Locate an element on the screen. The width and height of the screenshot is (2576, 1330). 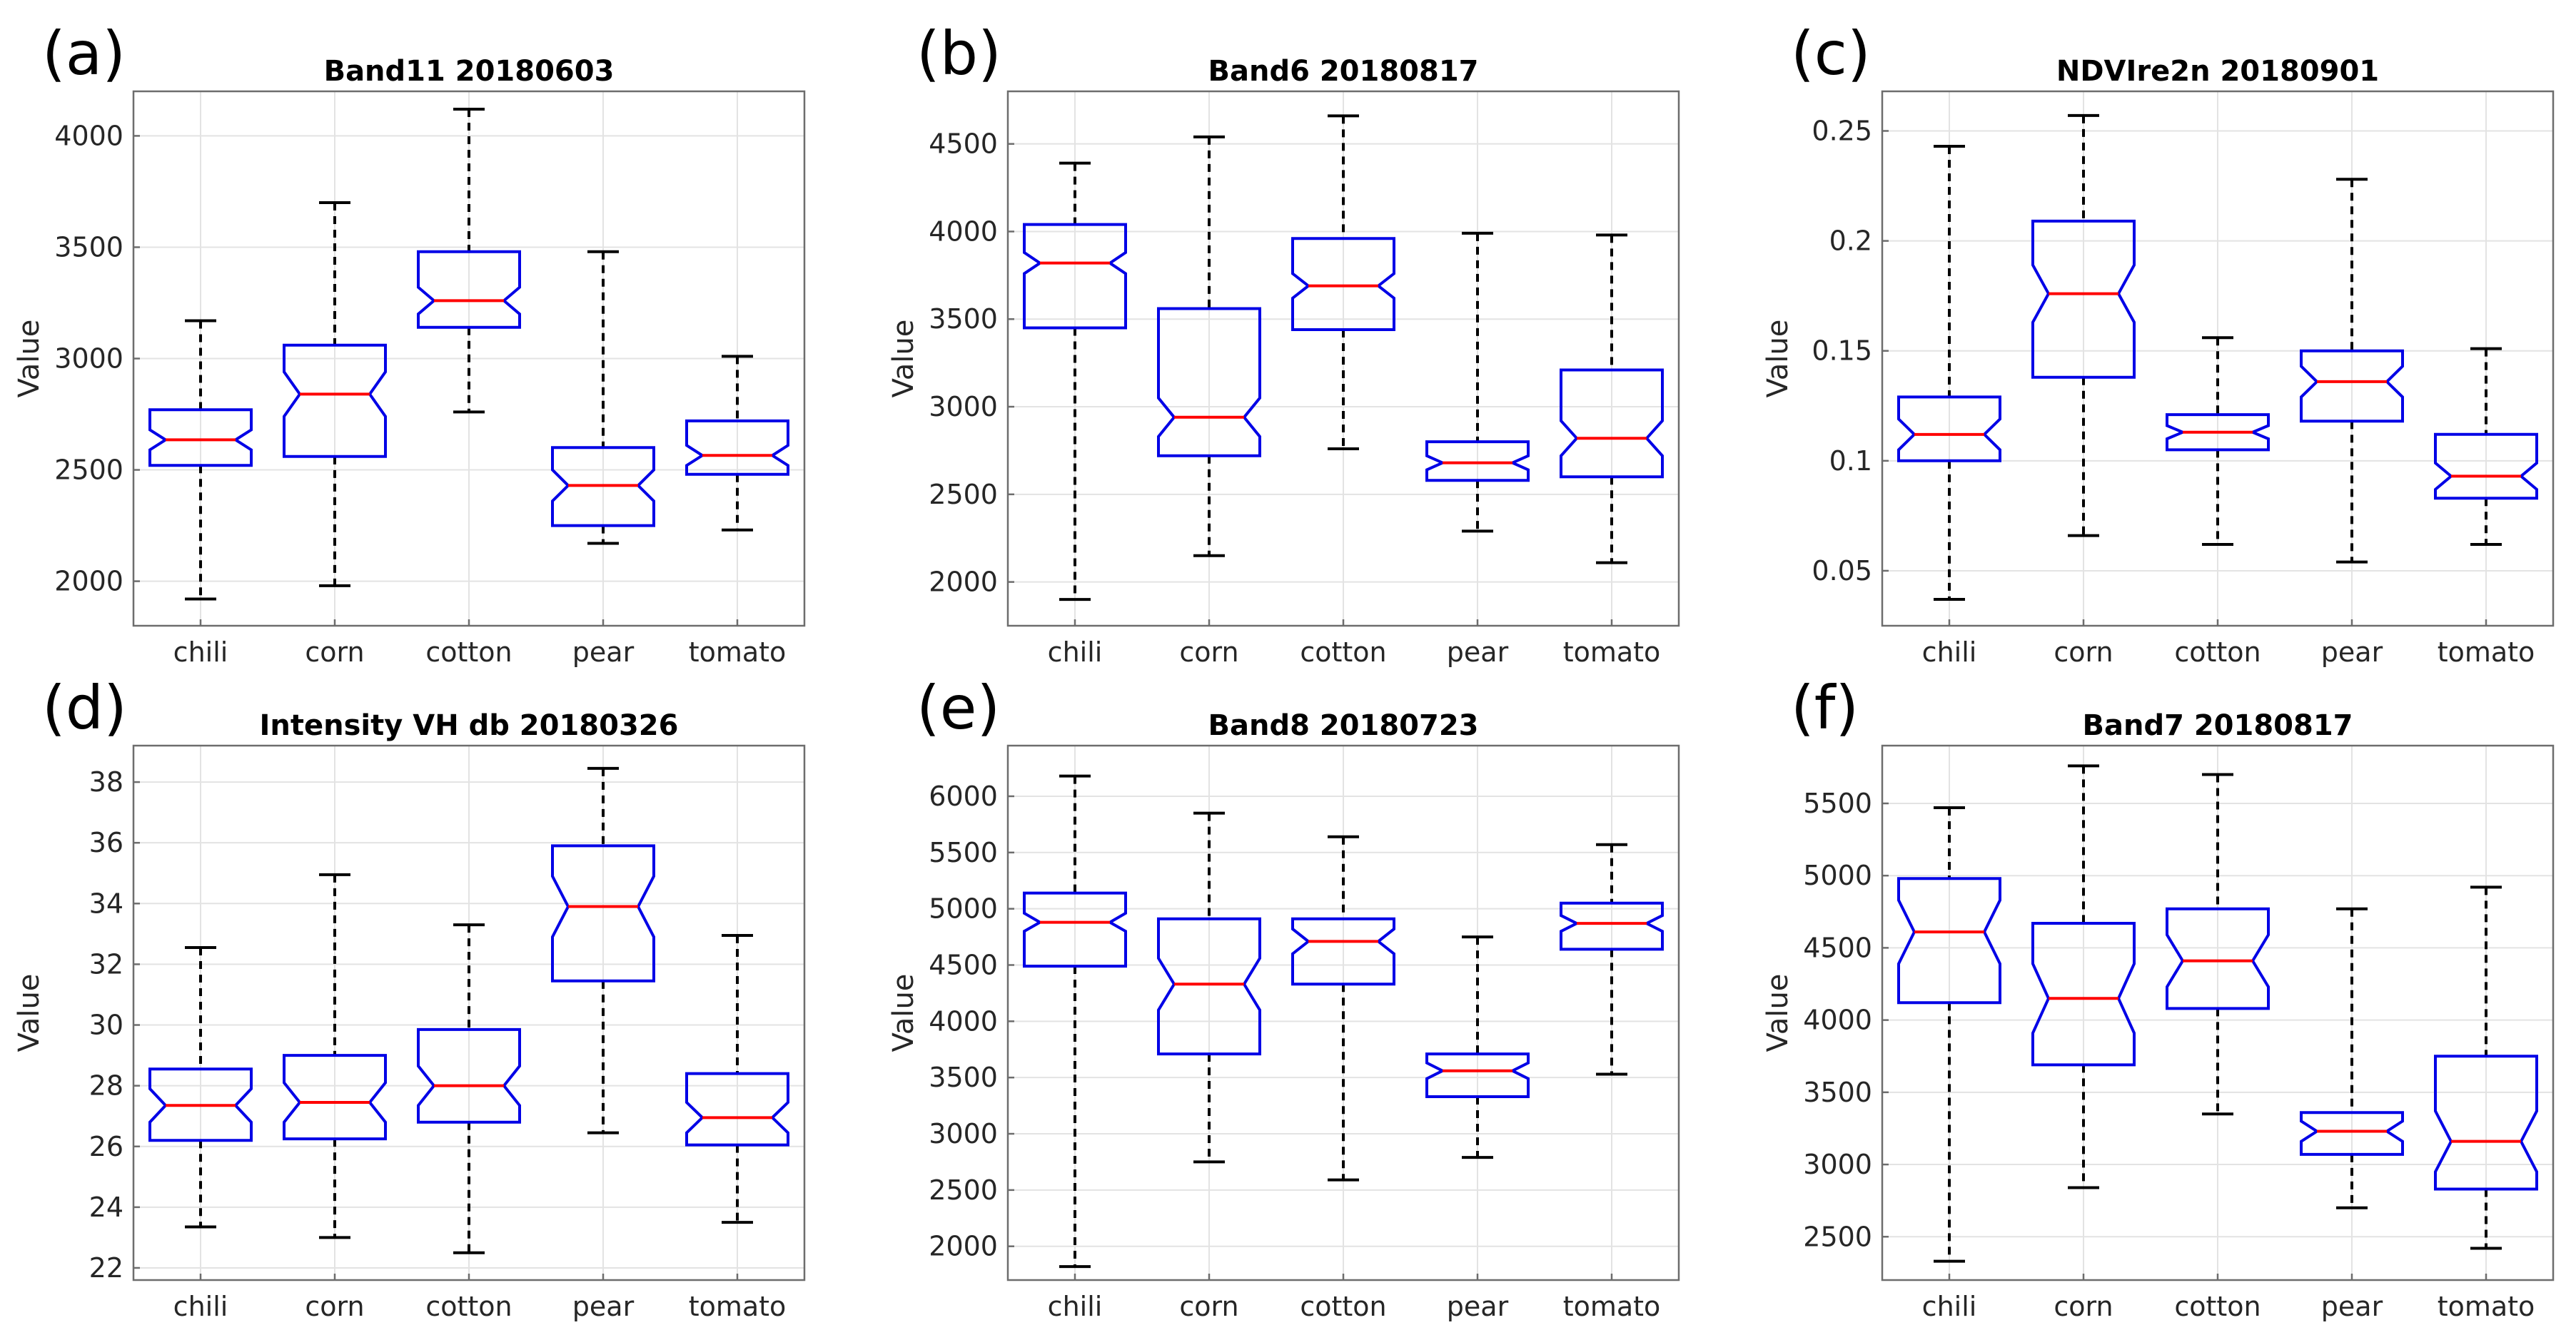
y-tick-label: 0.2 is located at coordinates (1850, 241).